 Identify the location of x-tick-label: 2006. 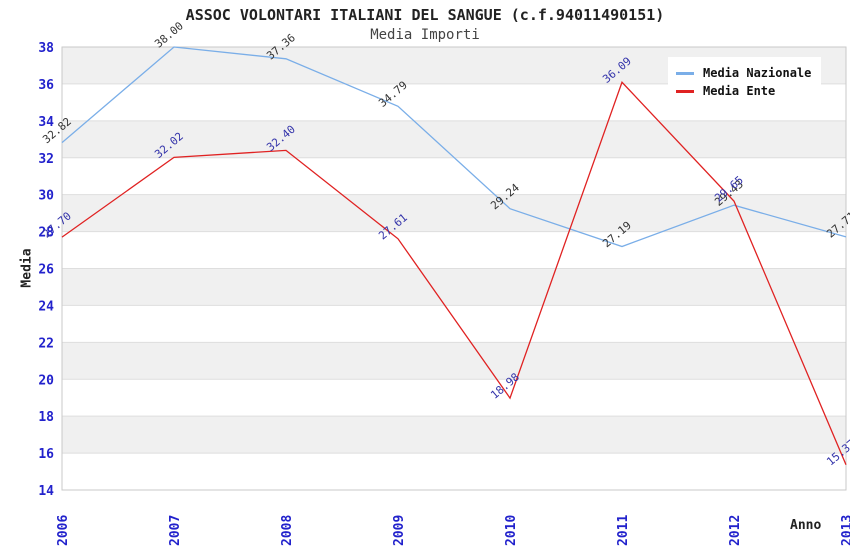
(63, 530).